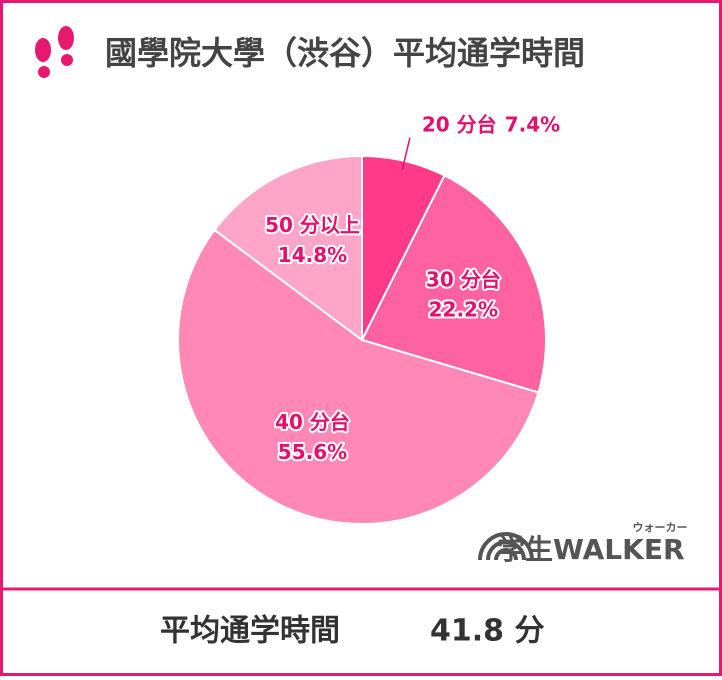  Describe the element at coordinates (463, 310) in the screenshot. I see `value-label: 22.2%` at that location.